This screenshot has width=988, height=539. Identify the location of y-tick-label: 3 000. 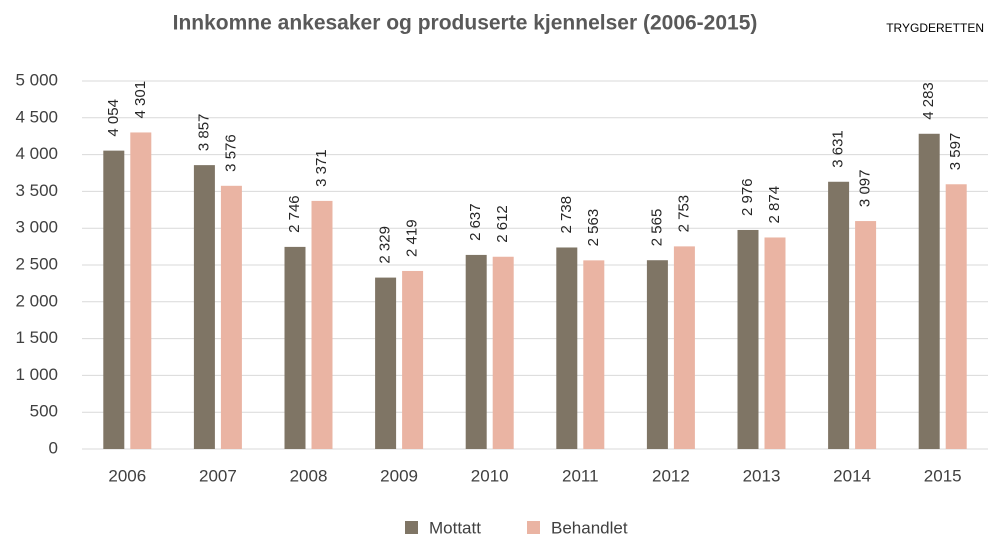
(36, 227).